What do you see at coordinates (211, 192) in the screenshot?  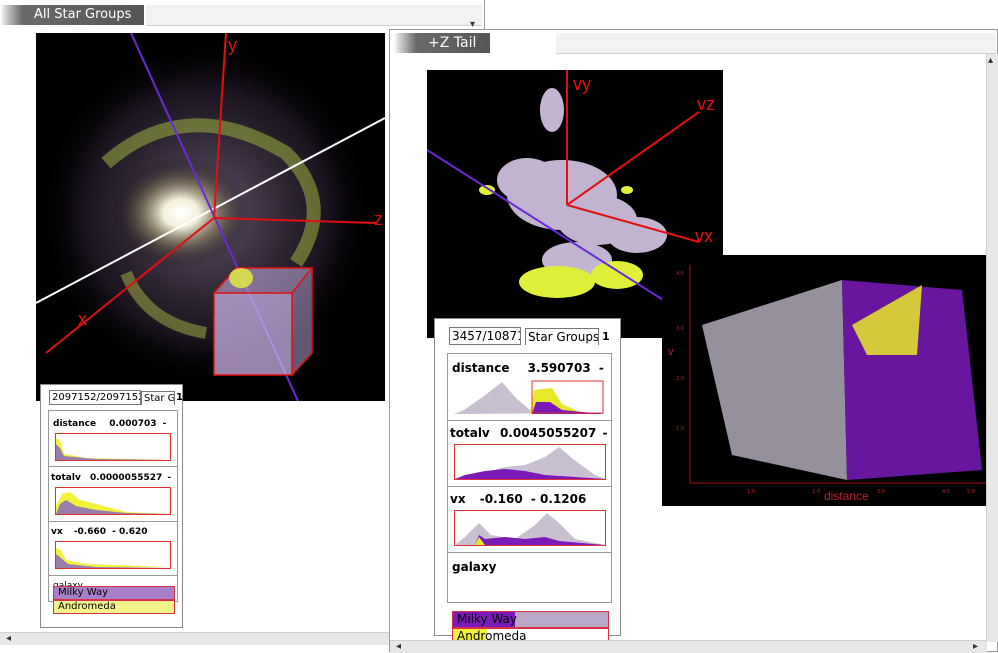 I see `tidal-arm-upper` at bounding box center [211, 192].